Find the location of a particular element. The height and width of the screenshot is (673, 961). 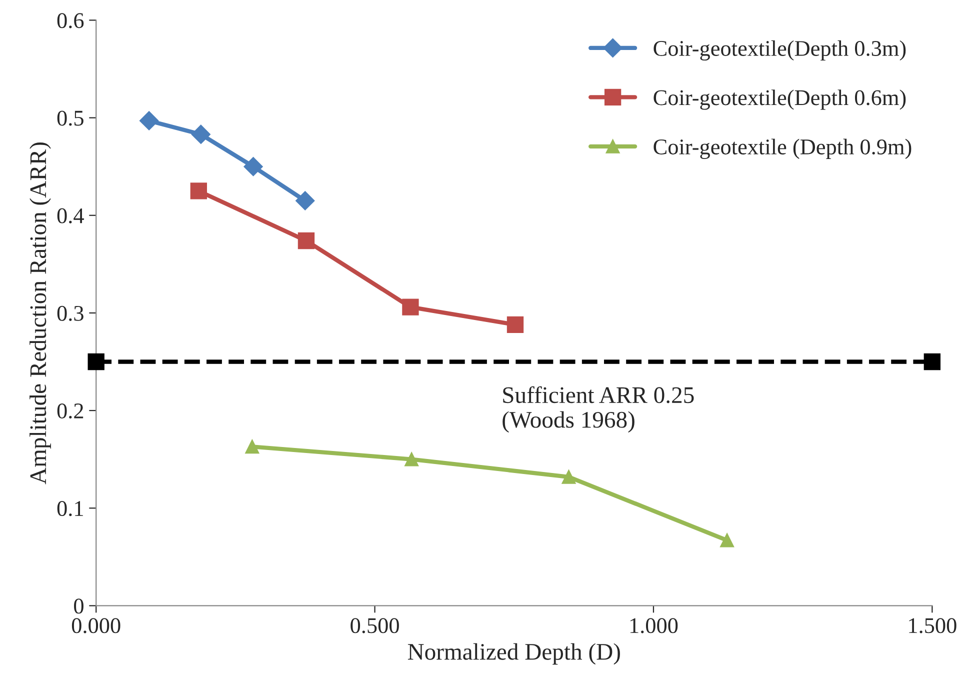

x-tick-label: 1.000 is located at coordinates (654, 626).